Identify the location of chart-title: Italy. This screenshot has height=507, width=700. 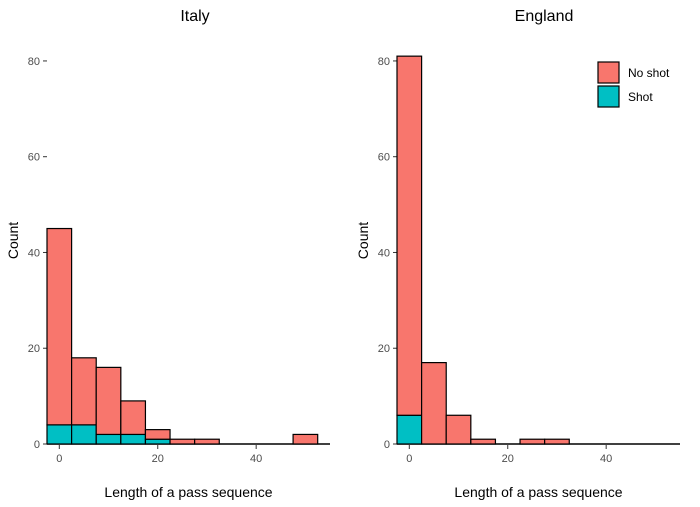
(194, 16).